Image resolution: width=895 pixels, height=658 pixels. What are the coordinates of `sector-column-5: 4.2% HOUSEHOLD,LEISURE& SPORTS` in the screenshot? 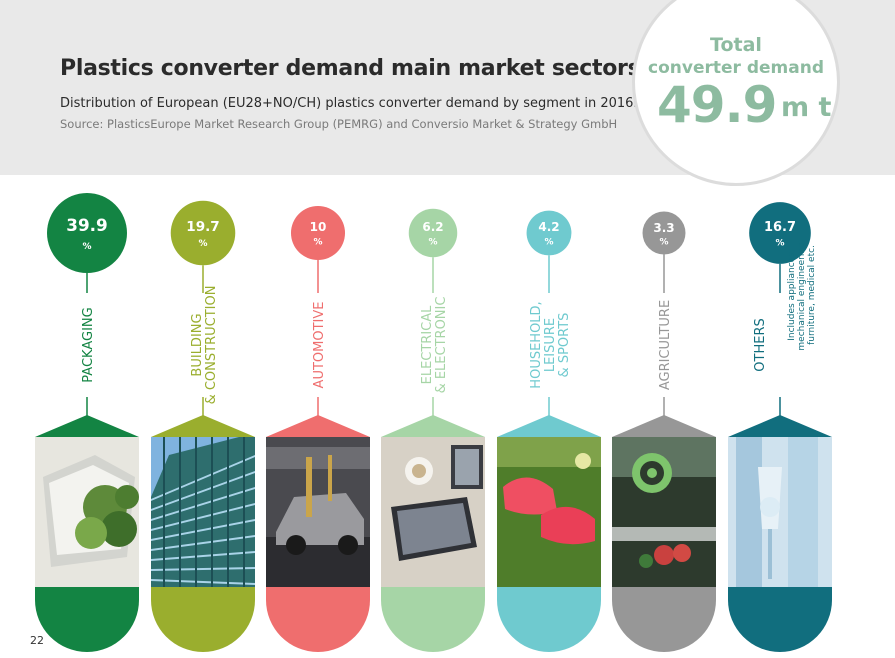 It's located at (549, 431).